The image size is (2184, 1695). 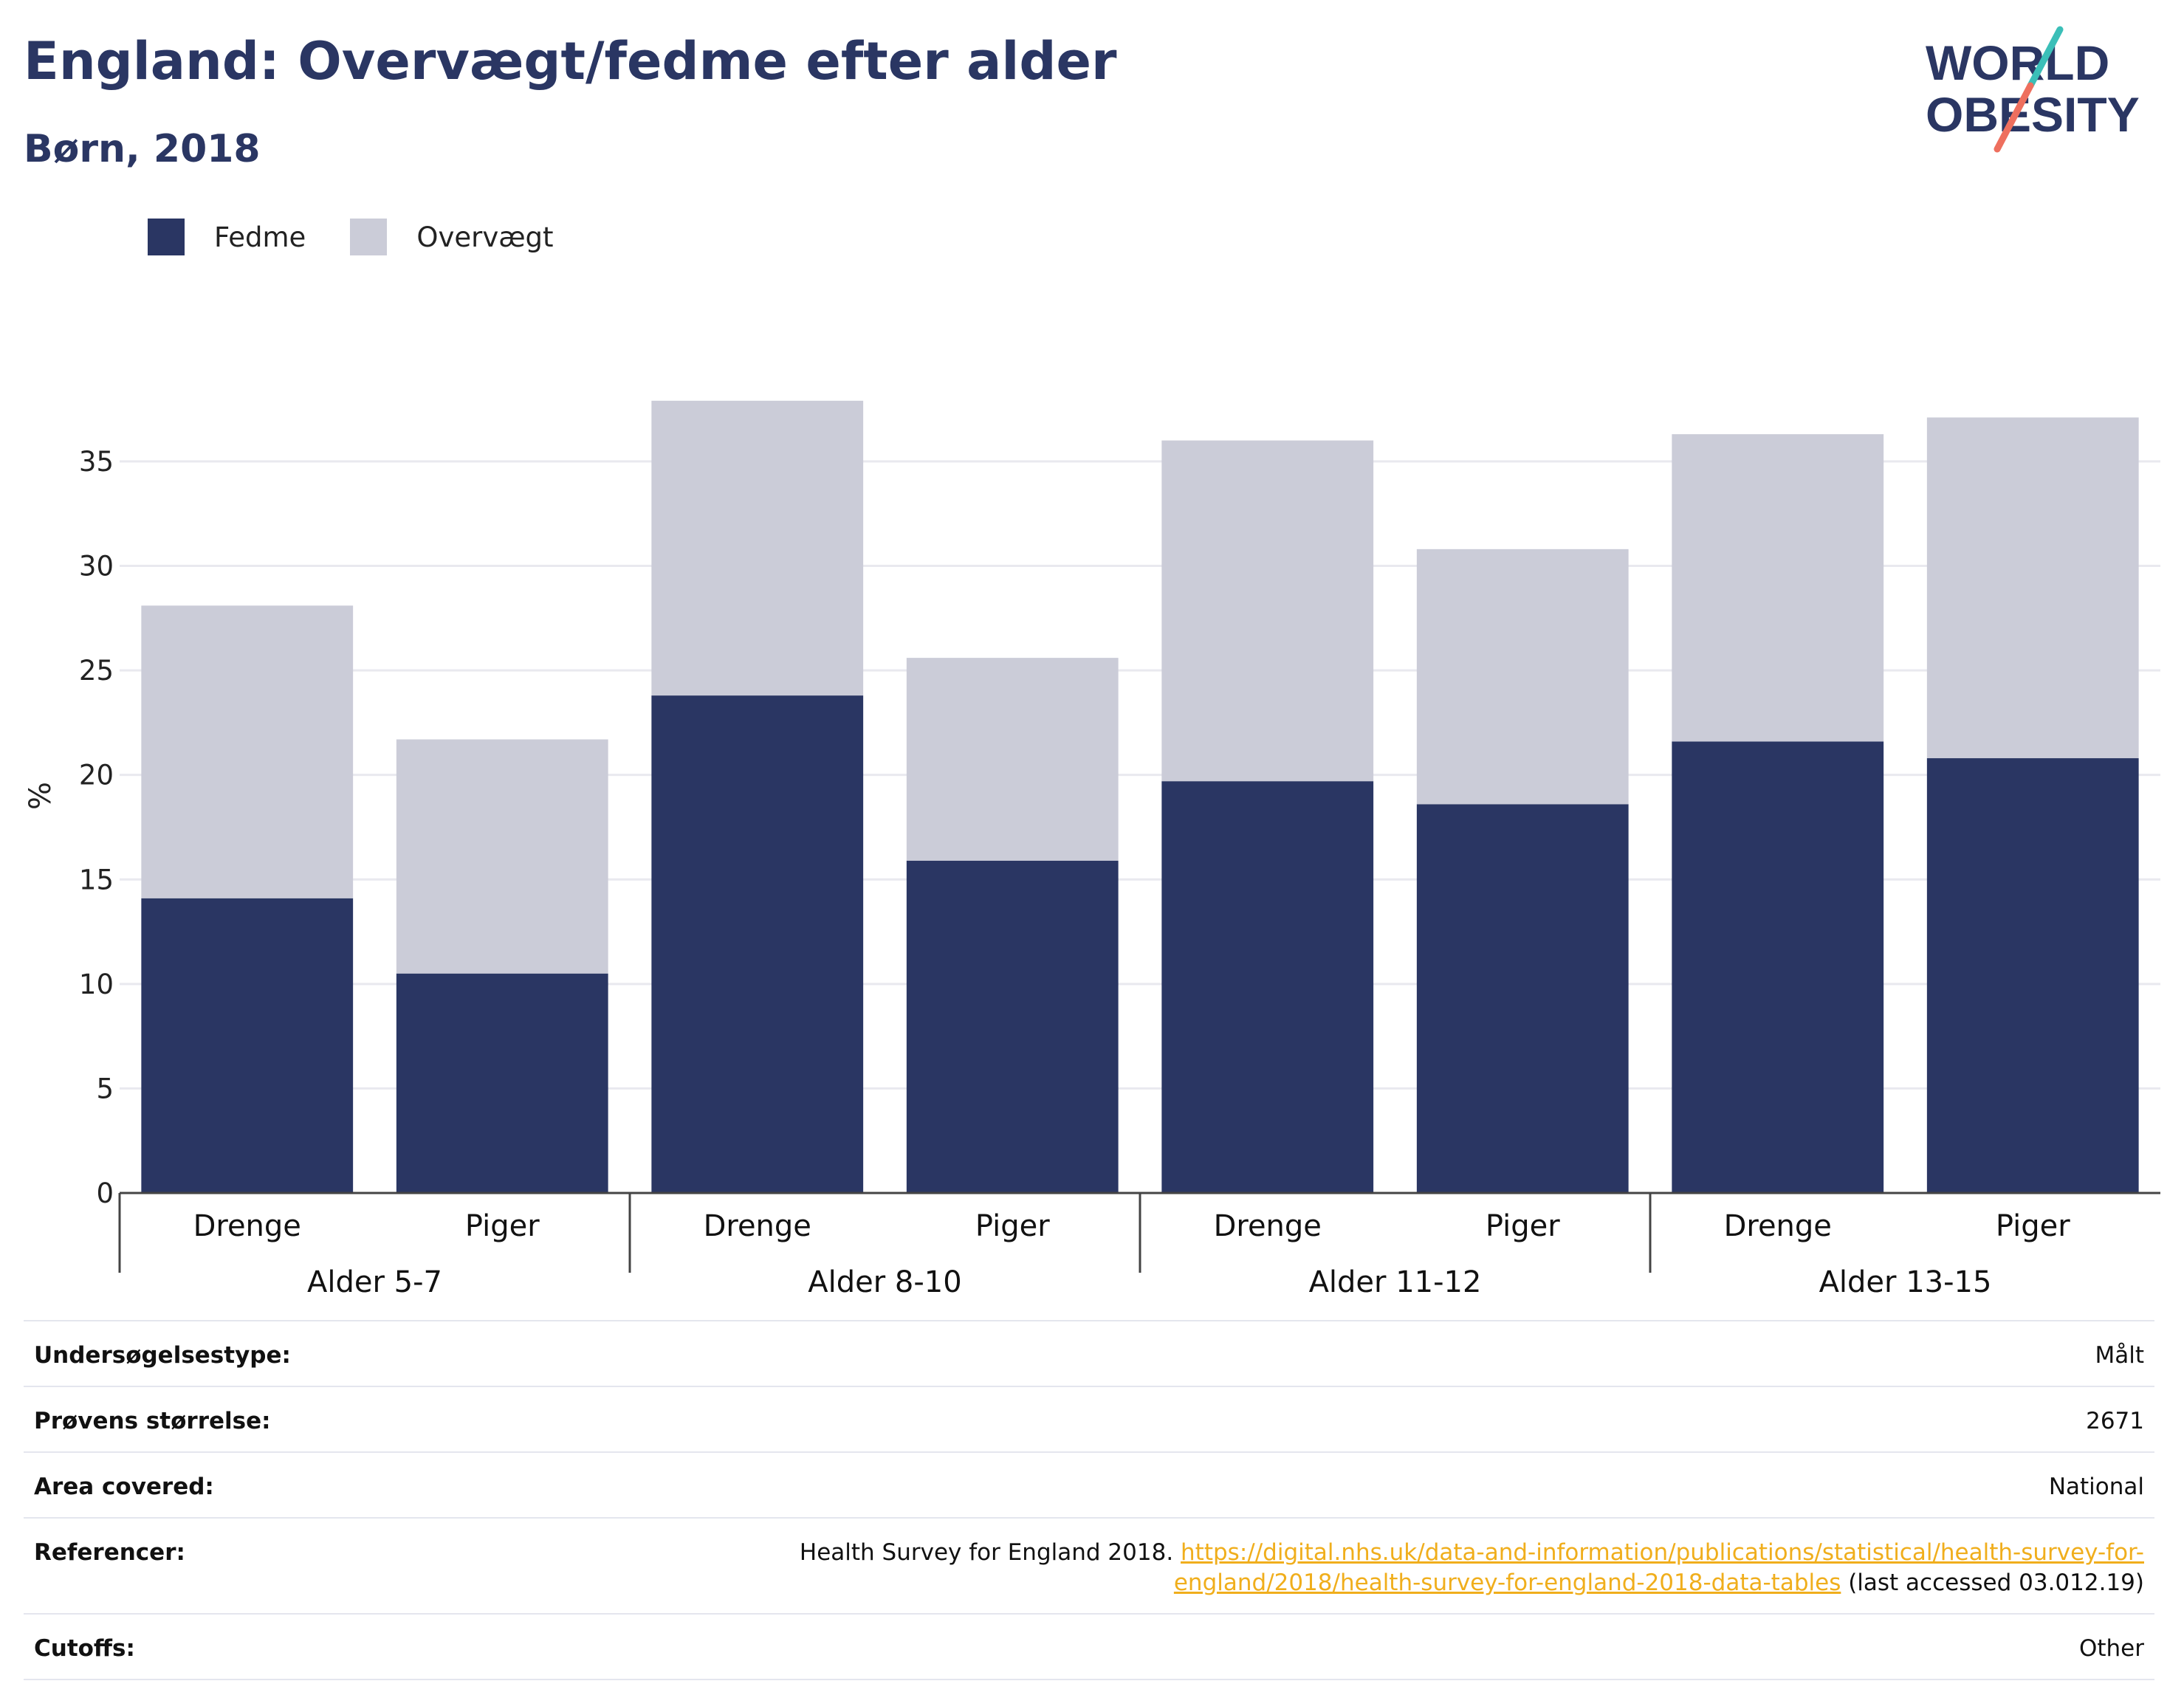 I want to click on legend-swatch-fedme, so click(x=167, y=237).